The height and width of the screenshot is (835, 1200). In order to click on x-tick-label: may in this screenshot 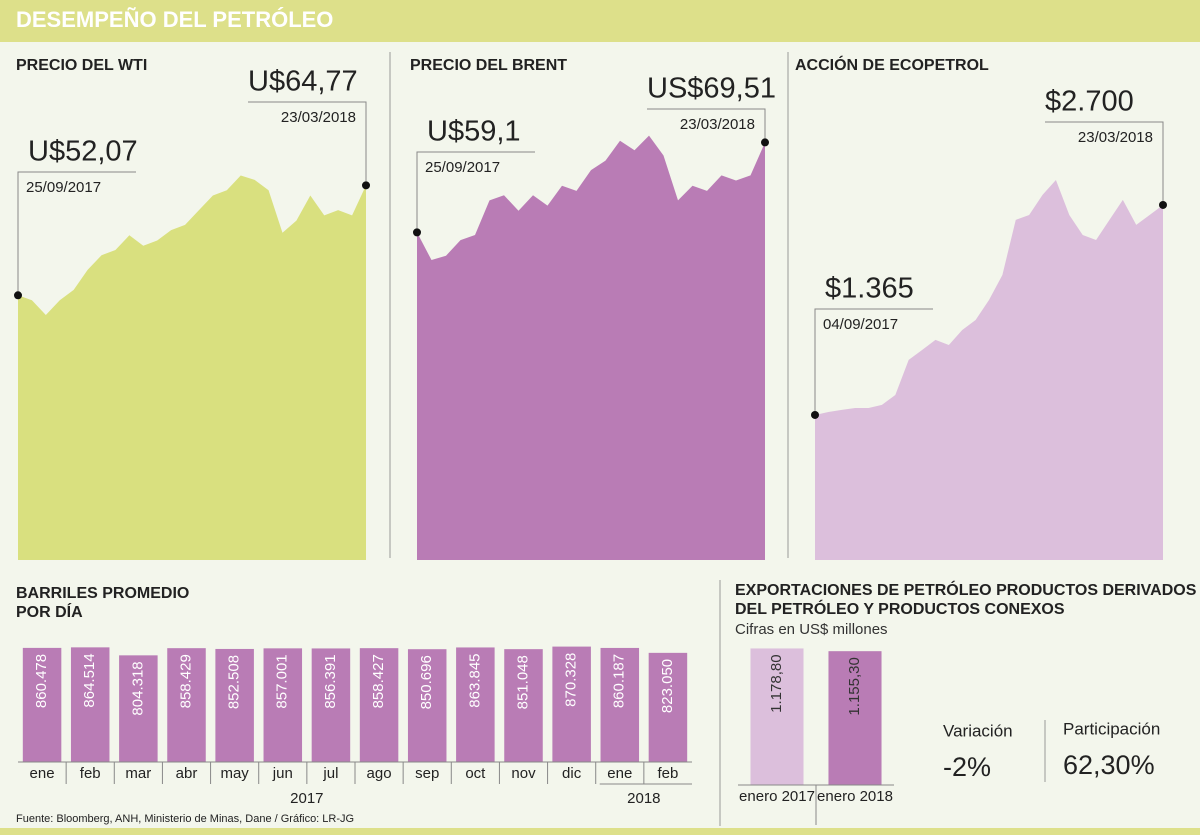, I will do `click(234, 773)`.